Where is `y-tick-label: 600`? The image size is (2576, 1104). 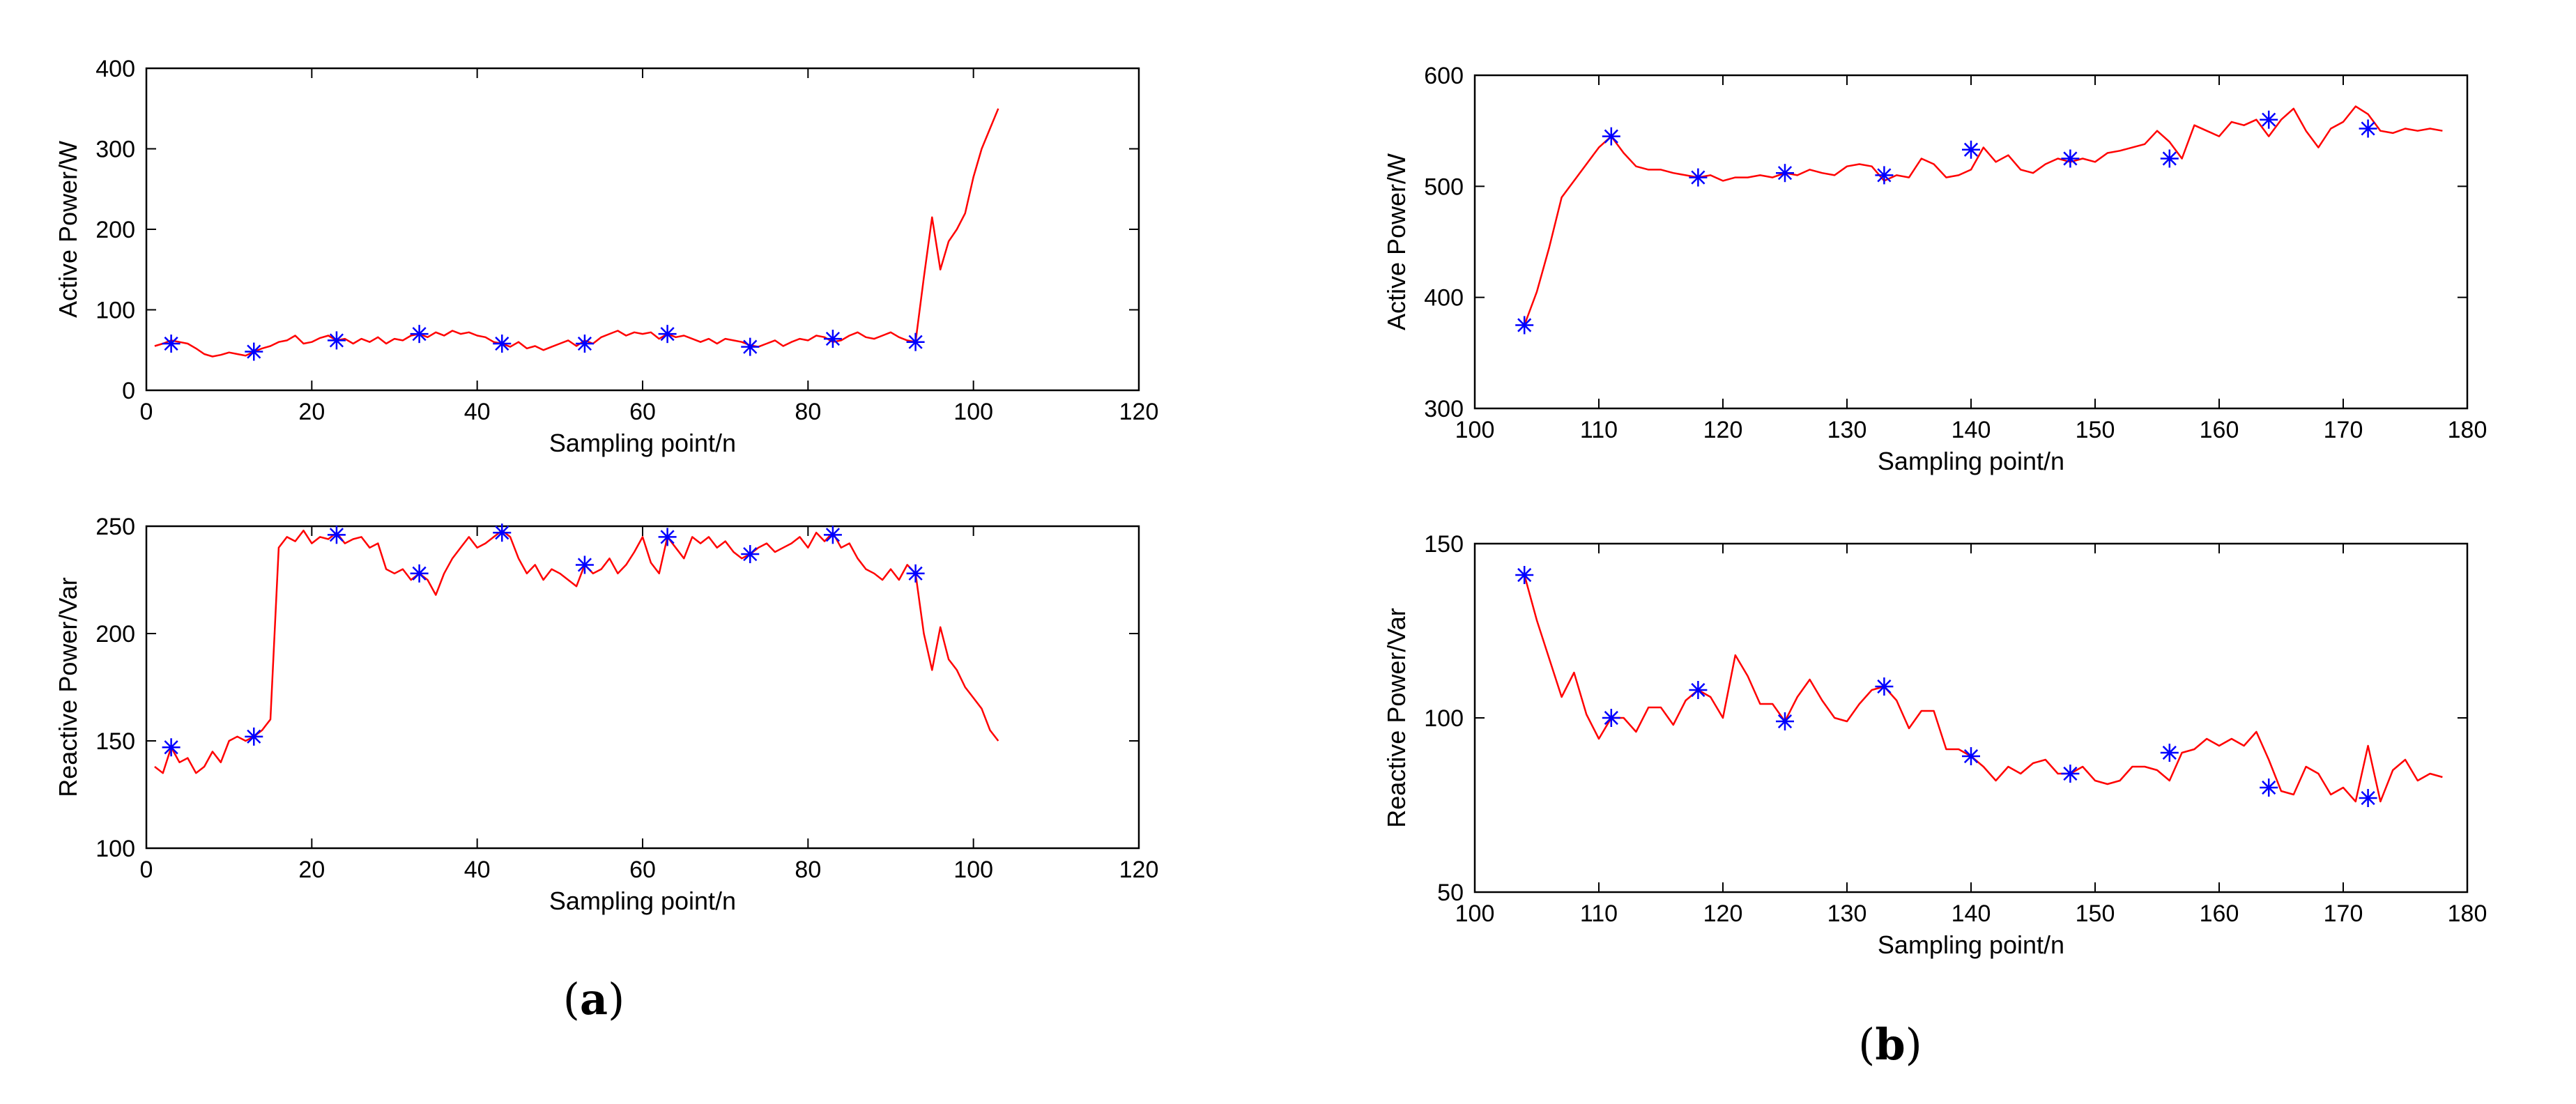
y-tick-label: 600 is located at coordinates (1444, 76).